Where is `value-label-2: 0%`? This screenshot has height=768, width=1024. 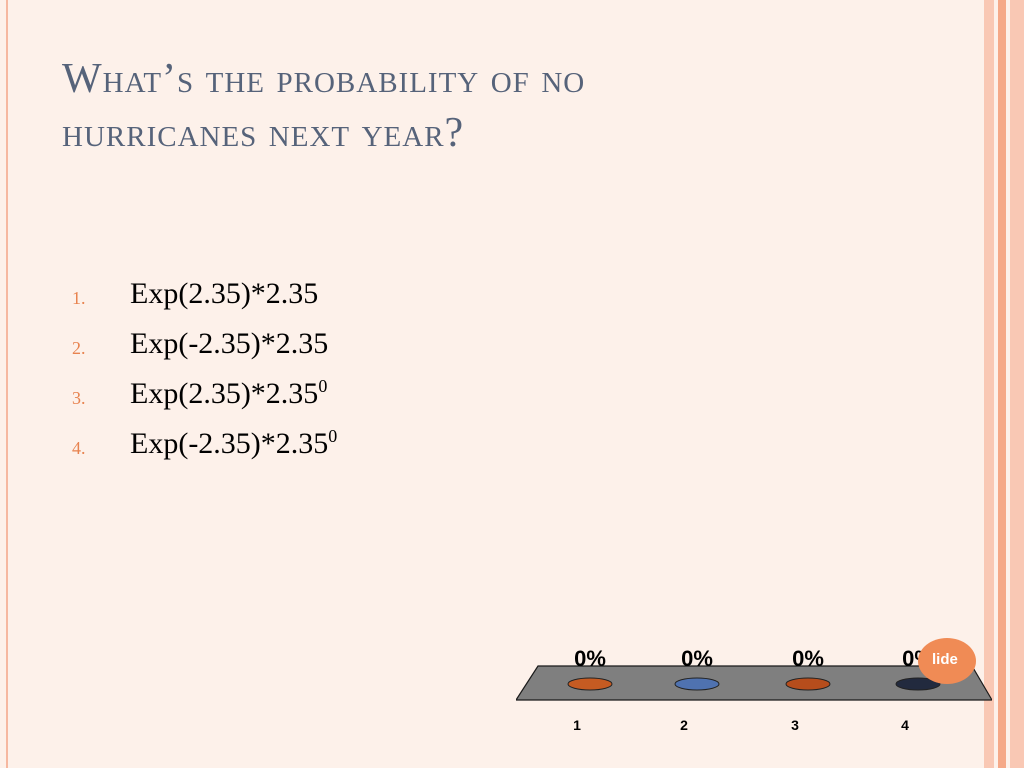
value-label-2: 0% is located at coordinates (697, 658).